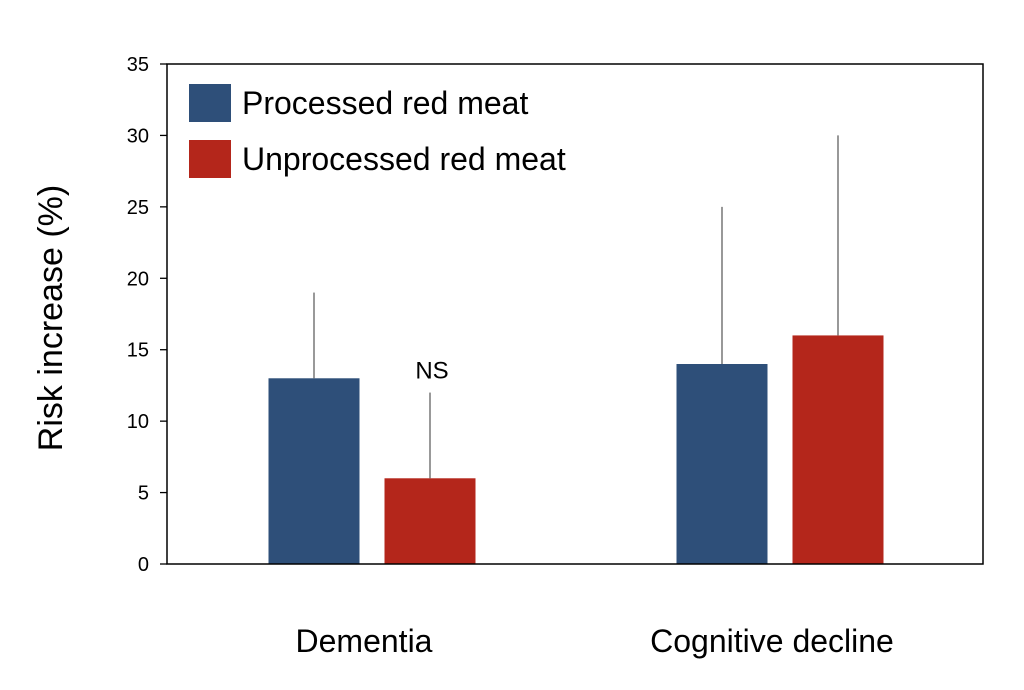 The height and width of the screenshot is (690, 1024). I want to click on legend-label: Processed red meat, so click(385, 103).